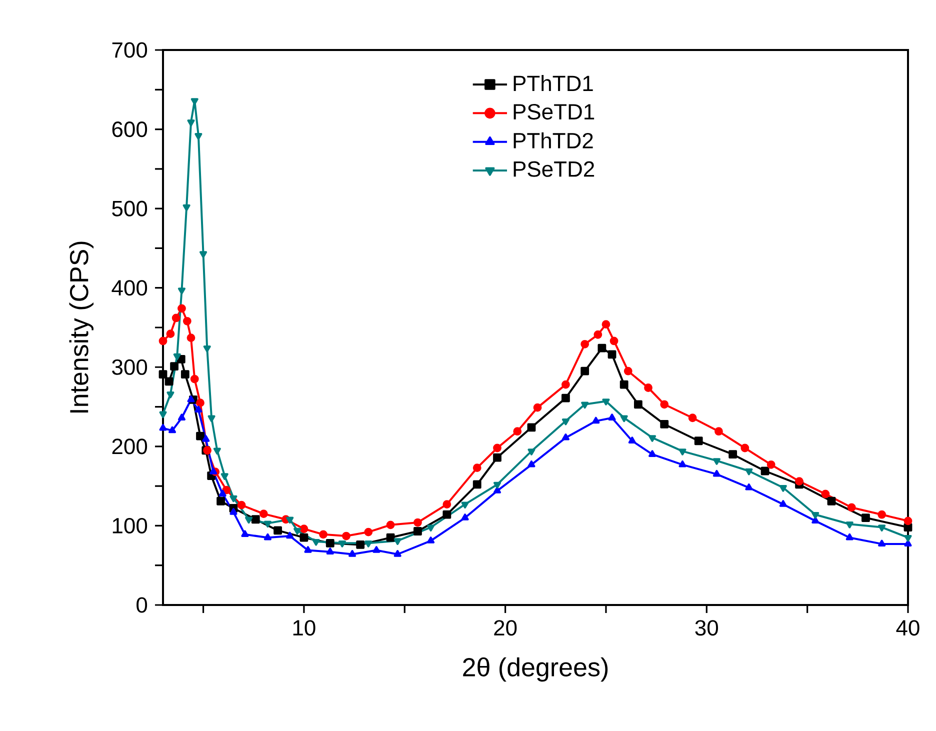  I want to click on y-tick-label: 0, so click(142, 605).